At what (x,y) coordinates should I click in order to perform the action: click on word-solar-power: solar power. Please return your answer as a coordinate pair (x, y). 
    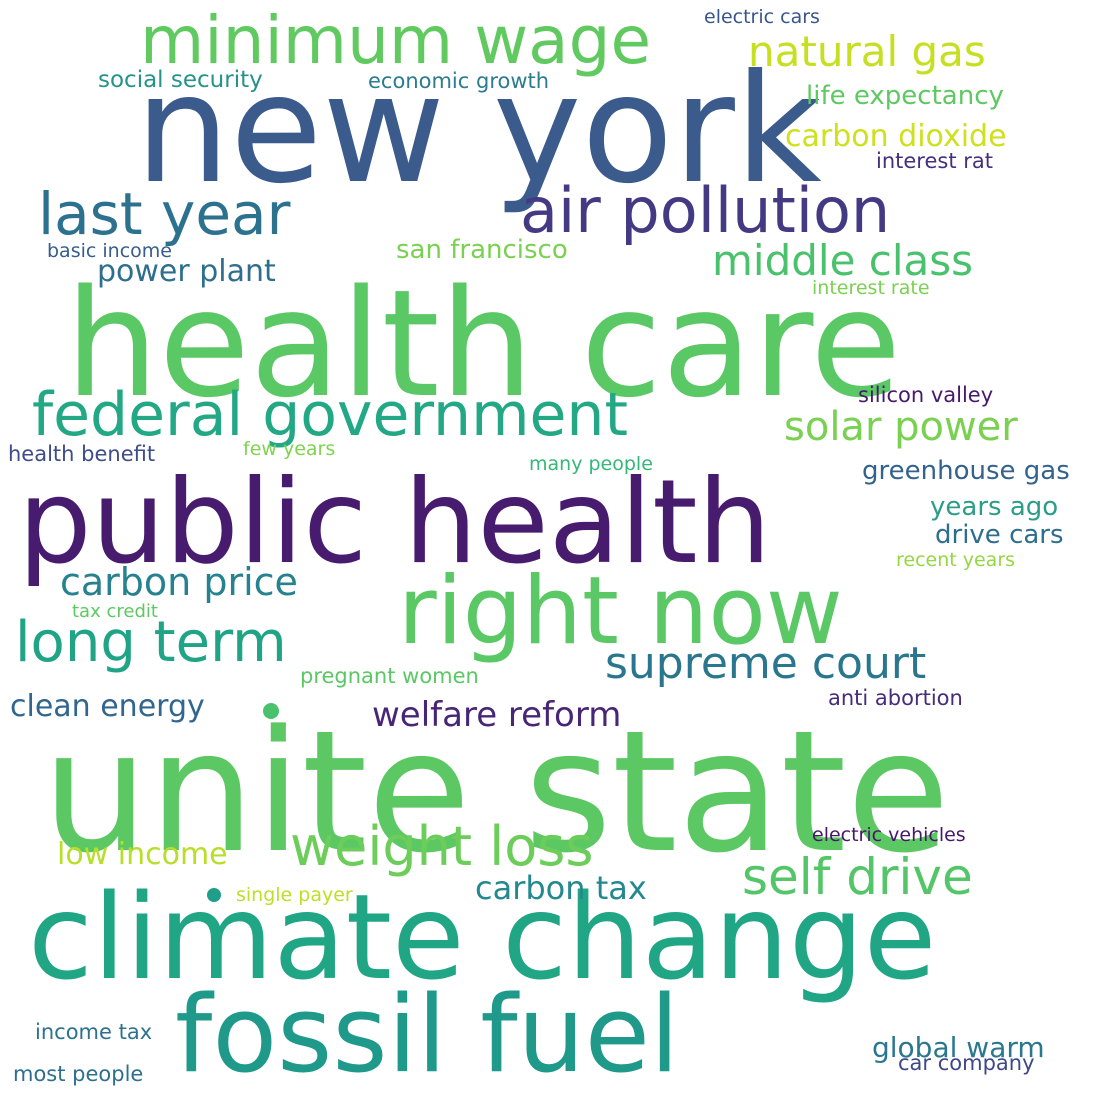
    Looking at the image, I should click on (901, 427).